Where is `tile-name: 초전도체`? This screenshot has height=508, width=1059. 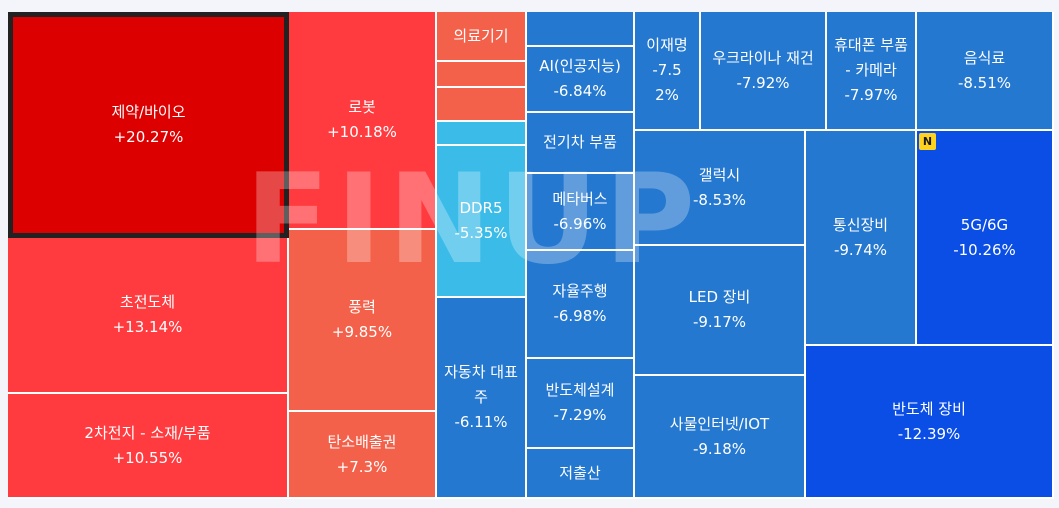 tile-name: 초전도체 is located at coordinates (147, 302).